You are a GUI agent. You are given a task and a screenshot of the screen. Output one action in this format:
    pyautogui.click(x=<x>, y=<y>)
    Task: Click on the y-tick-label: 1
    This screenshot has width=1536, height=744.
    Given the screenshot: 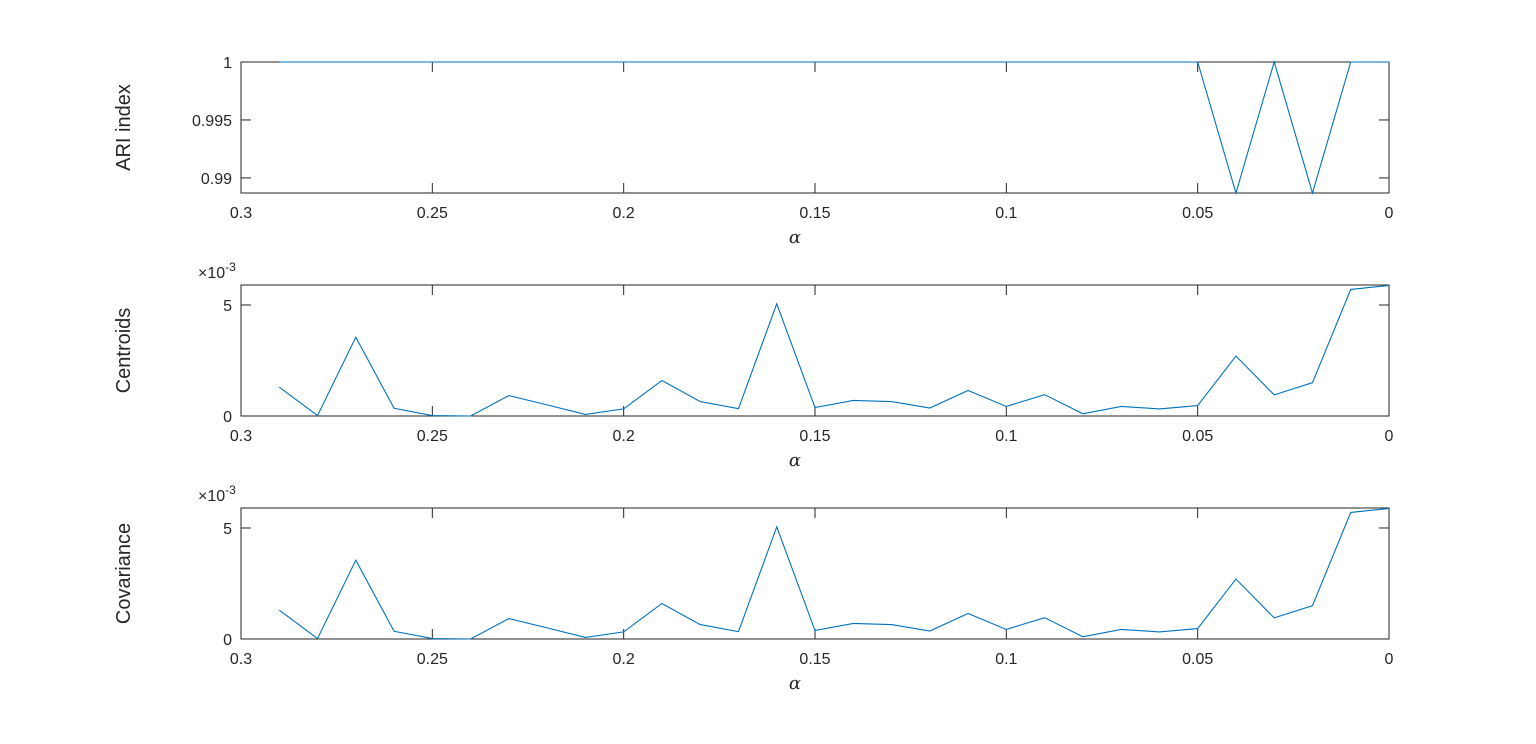 What is the action you would take?
    pyautogui.click(x=227, y=63)
    